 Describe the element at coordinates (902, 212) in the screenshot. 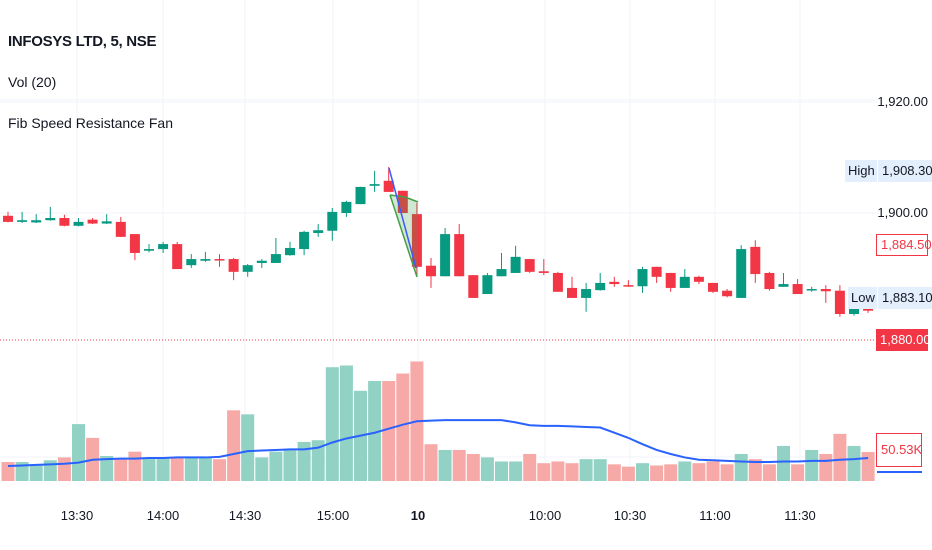

I see `price-tick-label: 1,900.00` at that location.